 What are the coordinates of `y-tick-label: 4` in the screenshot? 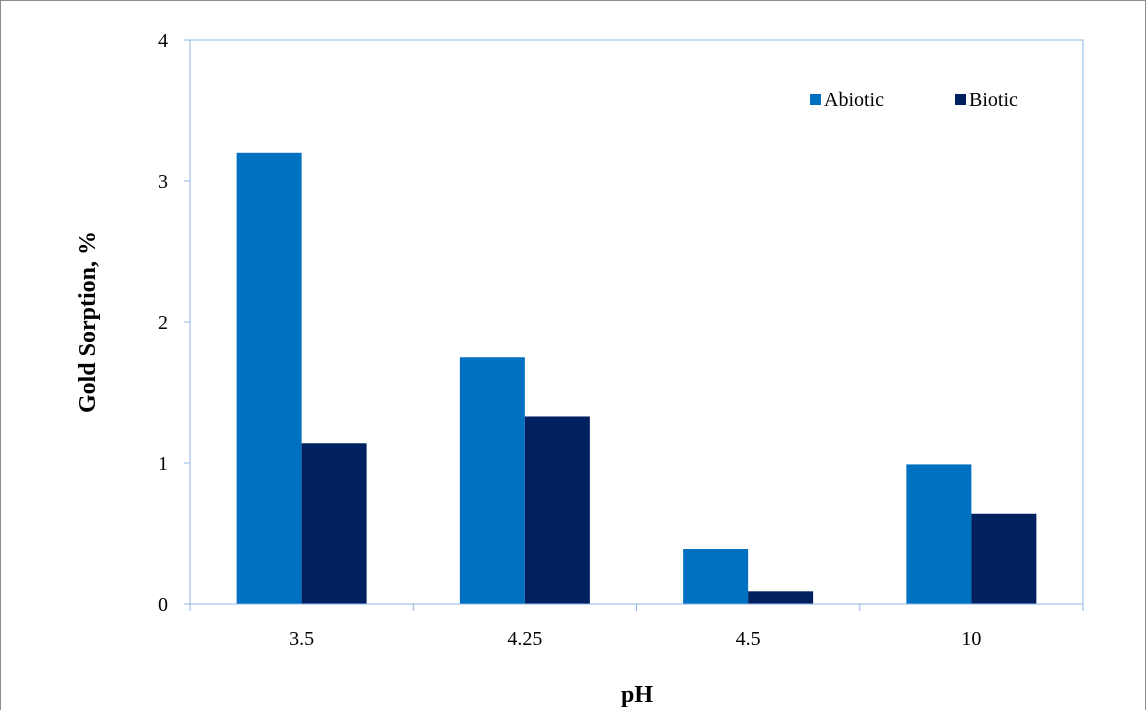 It's located at (163, 41).